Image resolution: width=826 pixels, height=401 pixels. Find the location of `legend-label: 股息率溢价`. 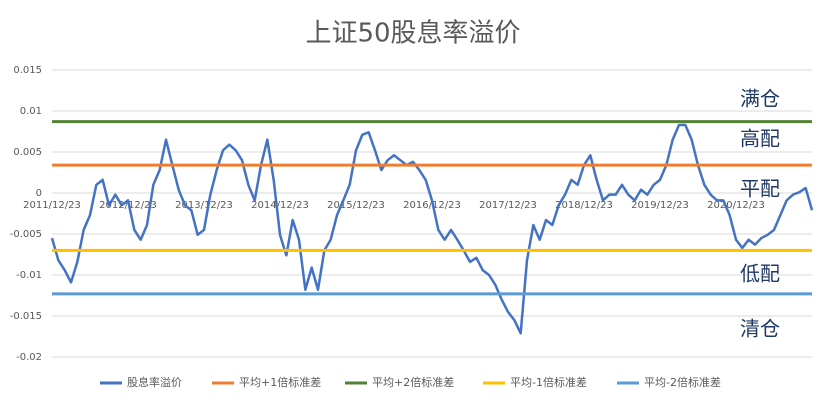

legend-label: 股息率溢价 is located at coordinates (154, 382).